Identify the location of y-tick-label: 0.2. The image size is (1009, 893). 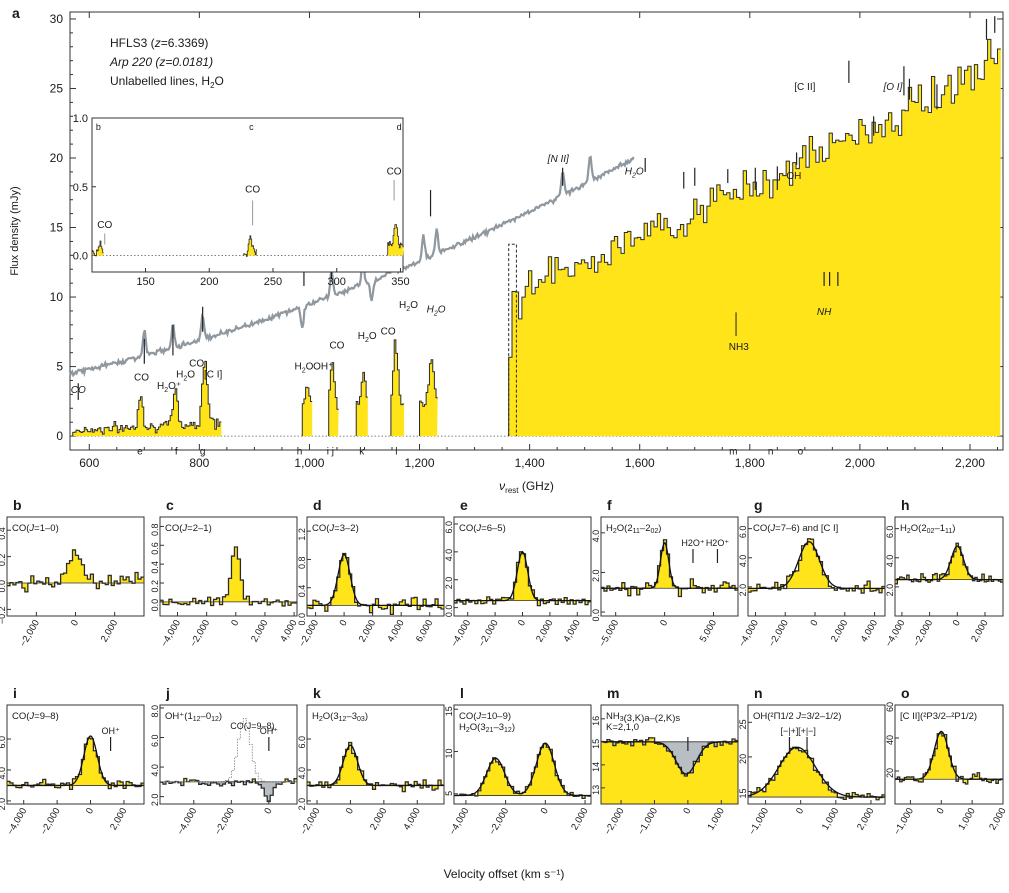
(3, 560).